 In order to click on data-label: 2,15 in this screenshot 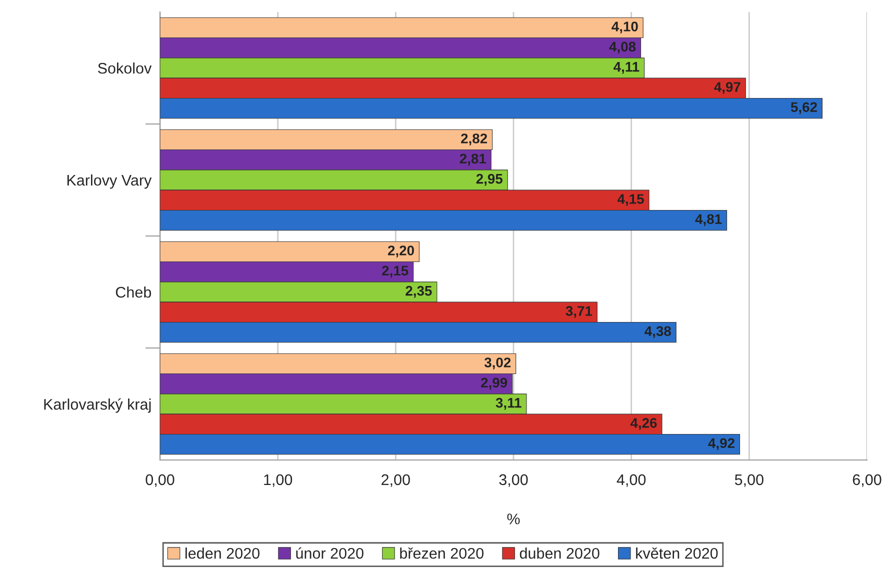, I will do `click(395, 272)`.